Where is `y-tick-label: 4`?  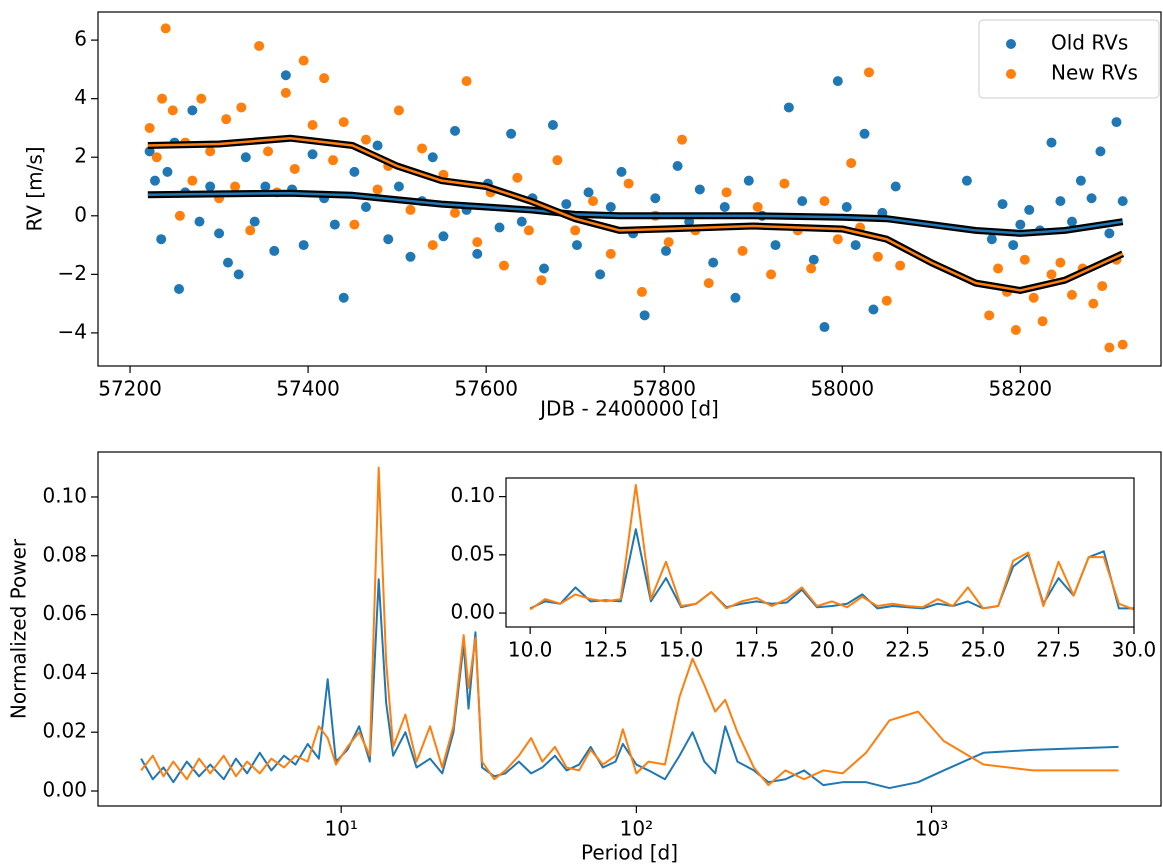
y-tick-label: 4 is located at coordinates (80, 97).